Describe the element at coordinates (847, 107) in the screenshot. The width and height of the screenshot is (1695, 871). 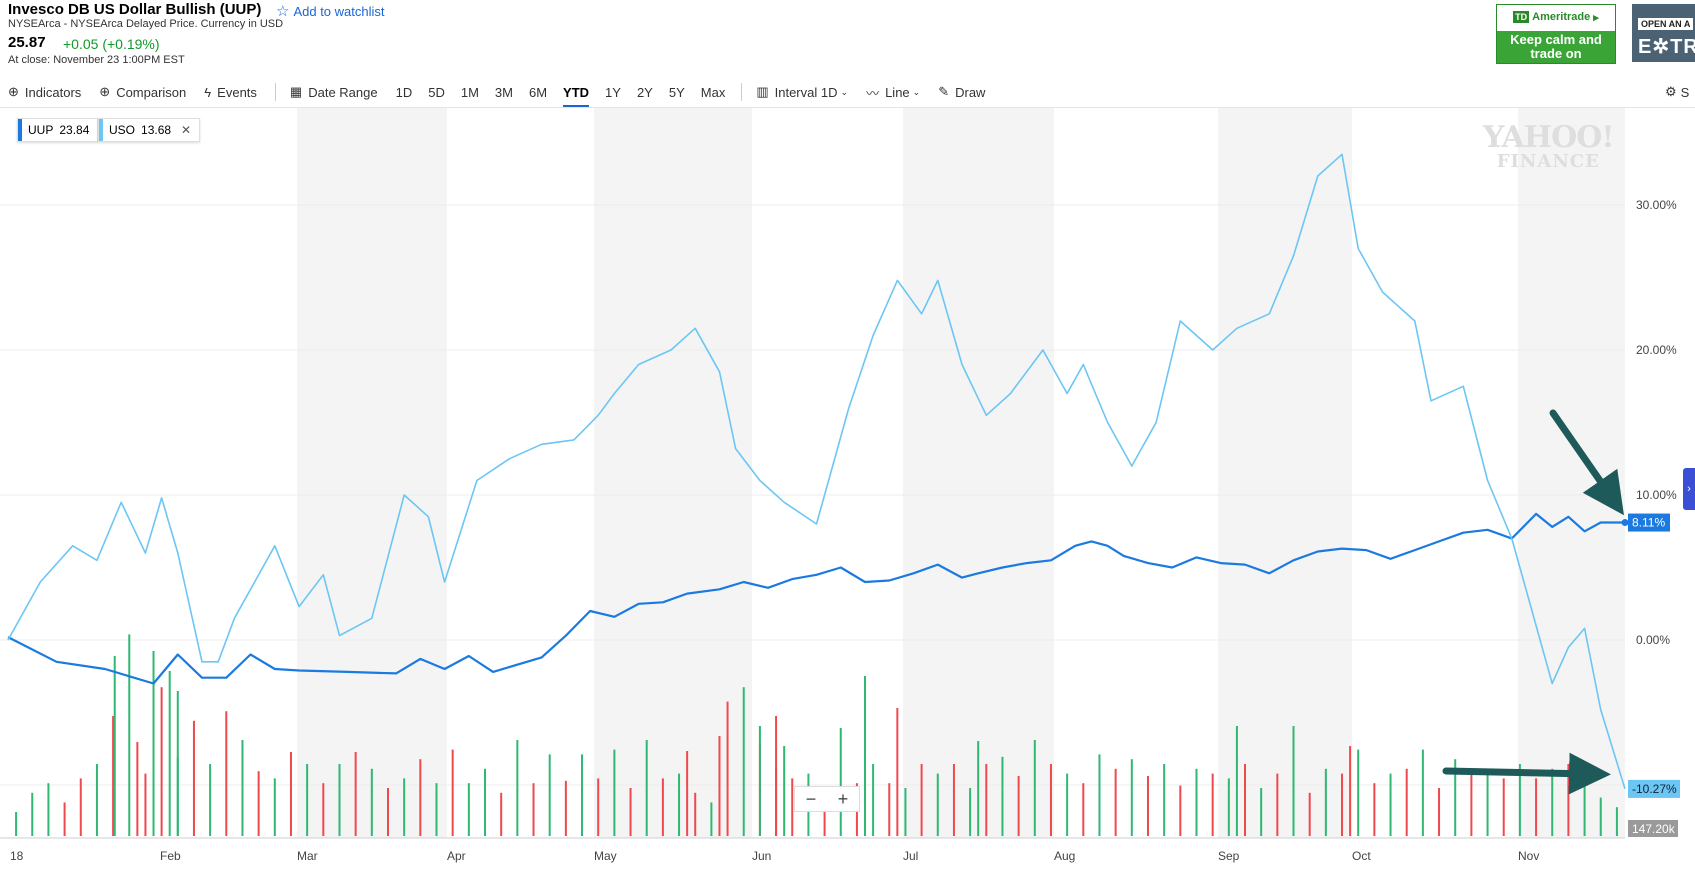
I see `toolbar-divider-line` at that location.